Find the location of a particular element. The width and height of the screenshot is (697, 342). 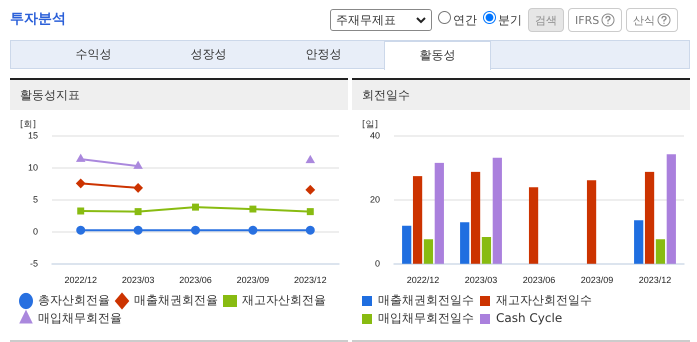

chart-title: 활동성지표 is located at coordinates (179, 95).